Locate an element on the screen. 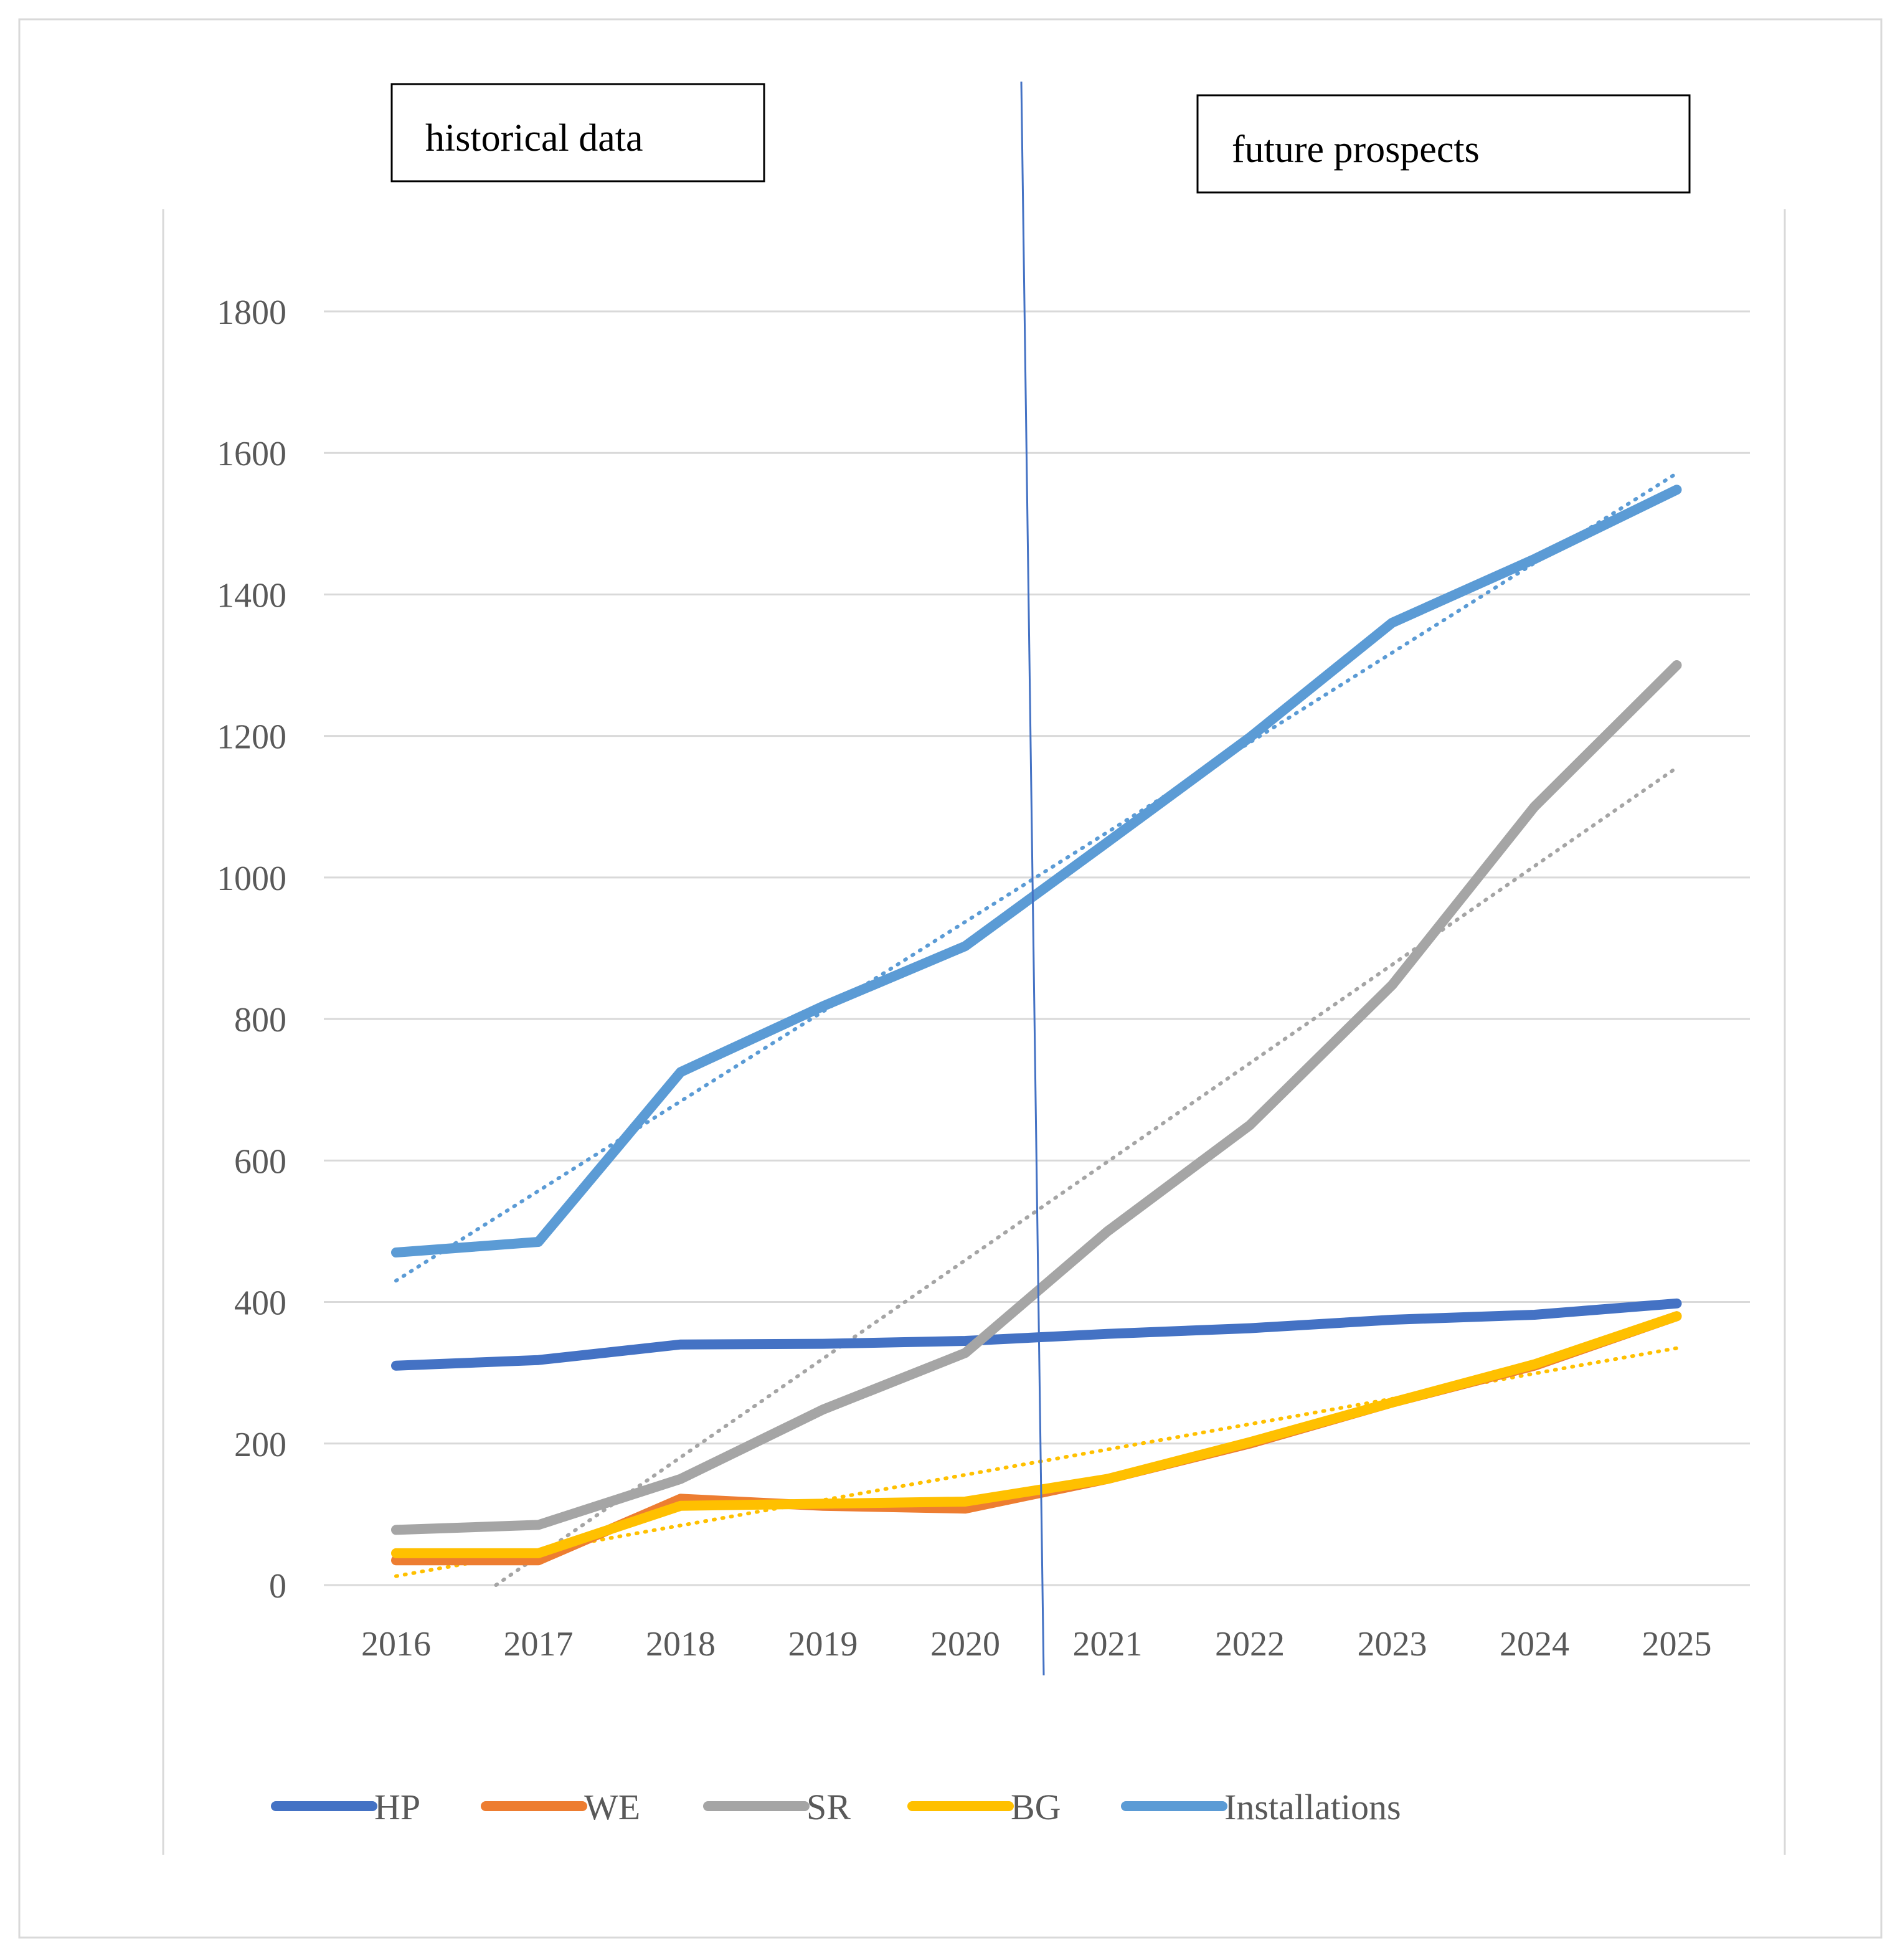 The image size is (1900, 1960). y-tick-label: 1600 is located at coordinates (251, 454).